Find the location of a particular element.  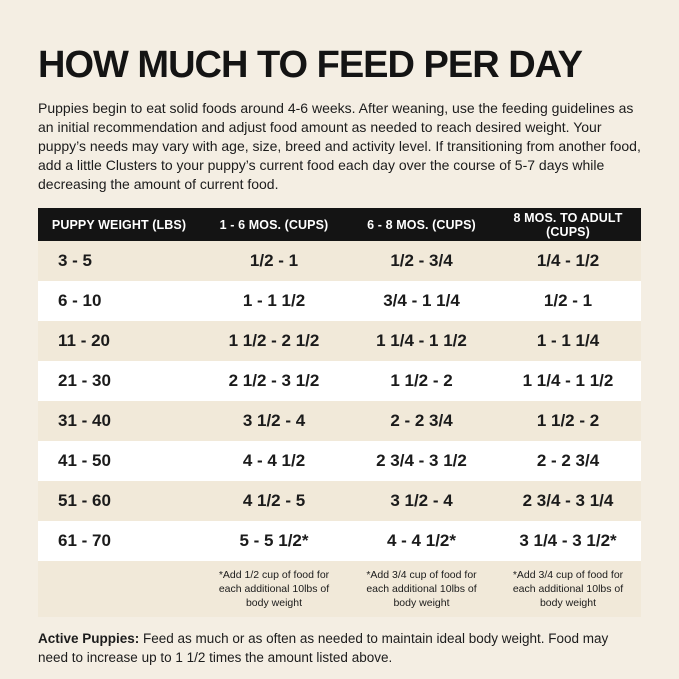

col-header-weight: PUPPY WEIGHT (LBS) is located at coordinates (119, 224).